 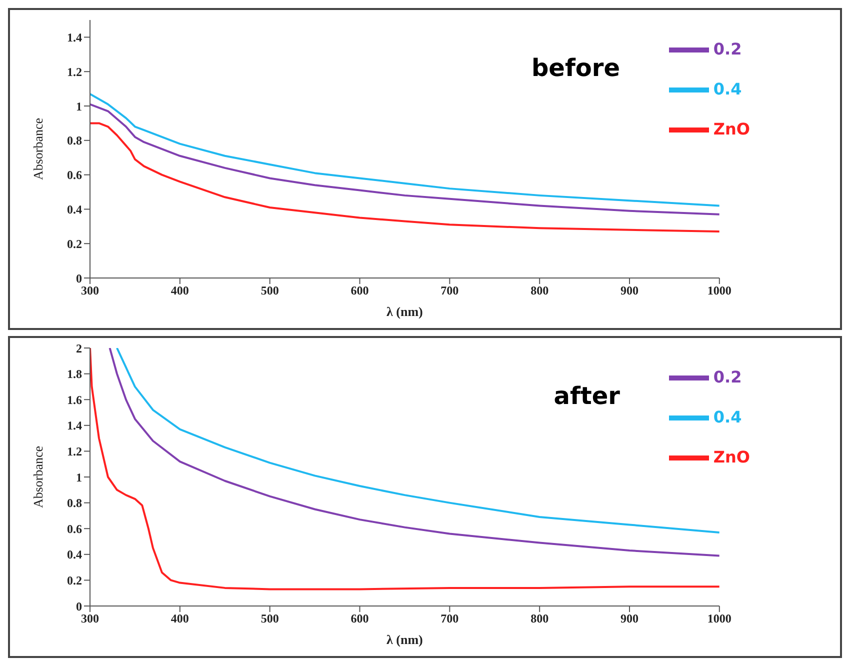 What do you see at coordinates (74, 399) in the screenshot?
I see `y-tick-label: 1.6` at bounding box center [74, 399].